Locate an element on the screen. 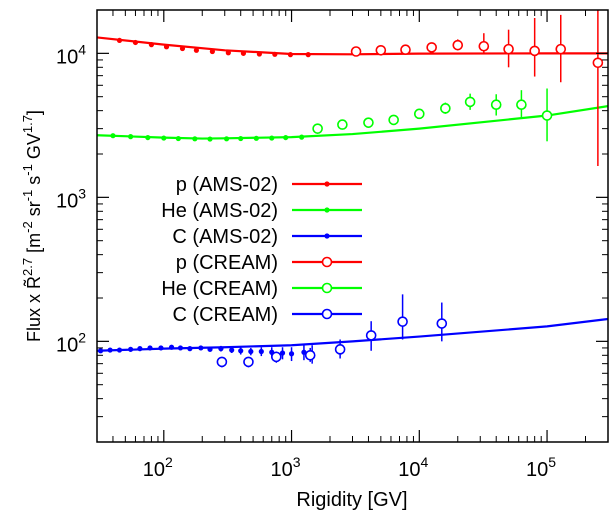  x-tick-label: 10⁵ is located at coordinates (541, 467).